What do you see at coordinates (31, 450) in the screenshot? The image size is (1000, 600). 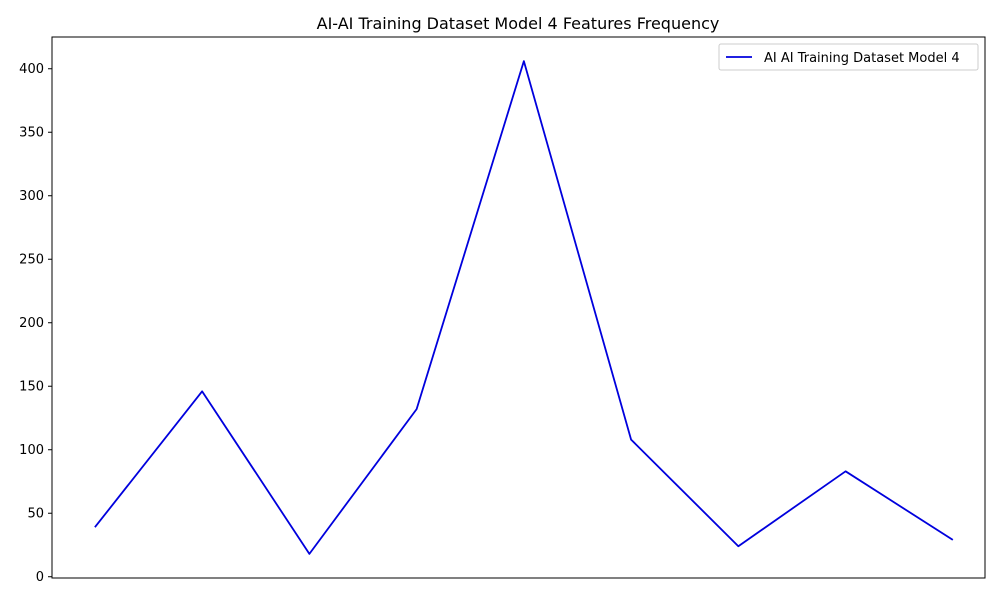 I see `y-tick-label: 100` at bounding box center [31, 450].